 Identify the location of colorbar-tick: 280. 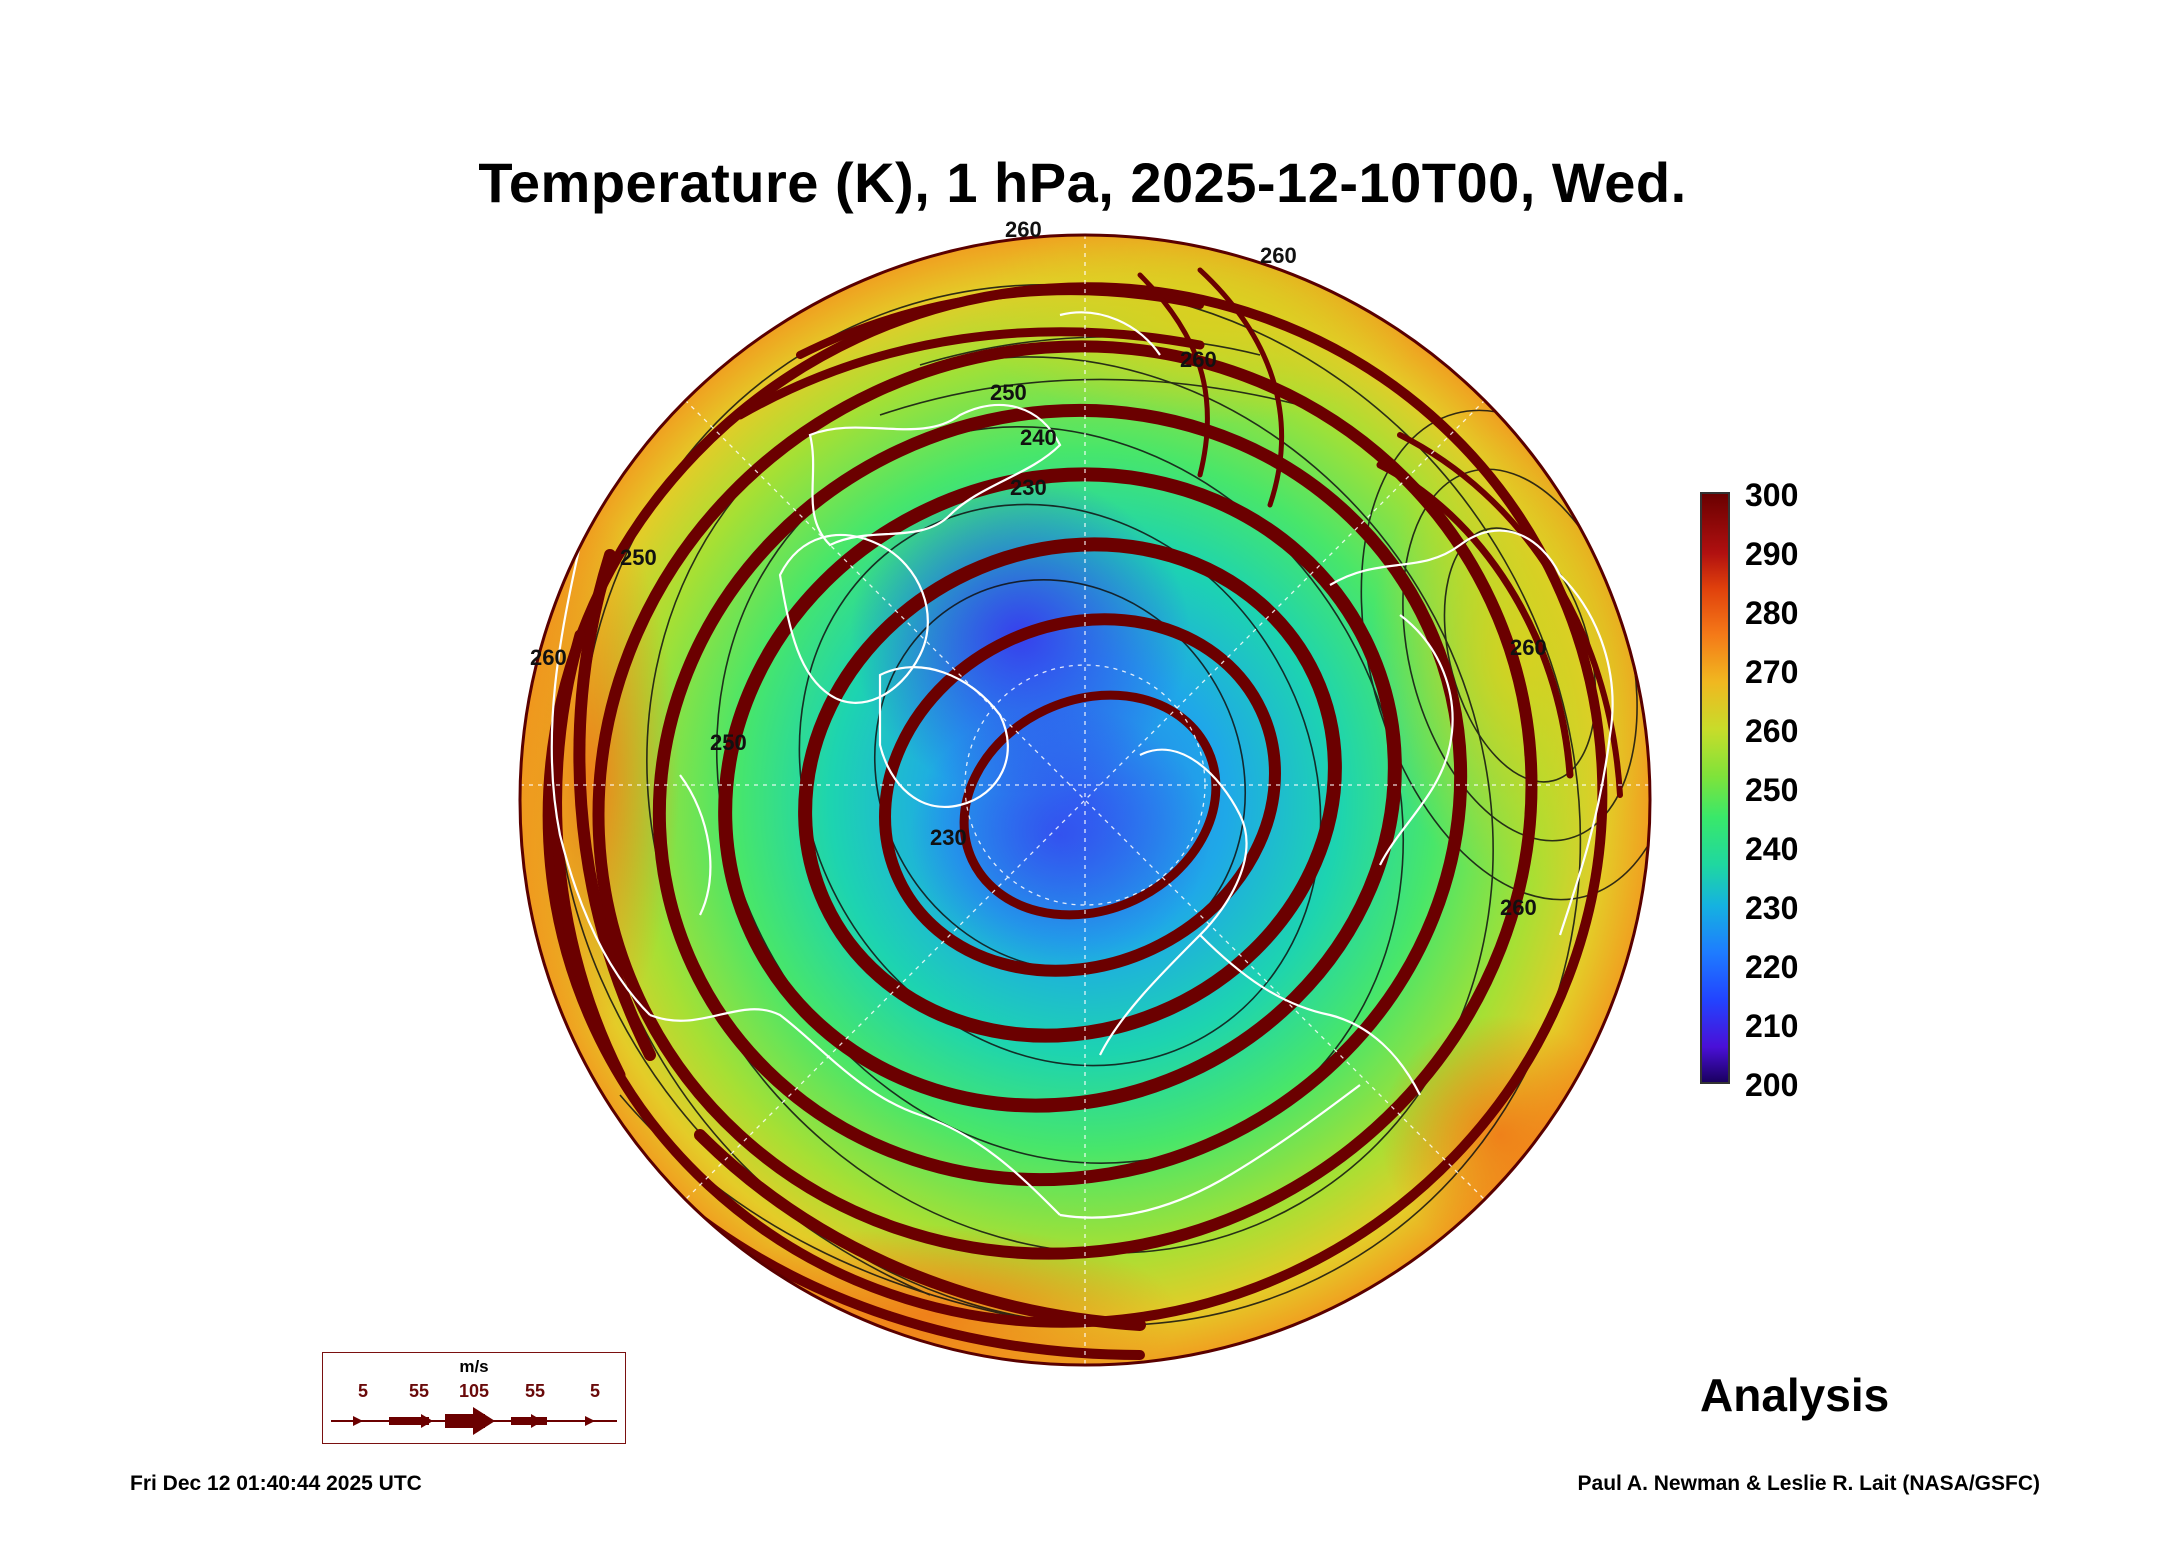
(1772, 613).